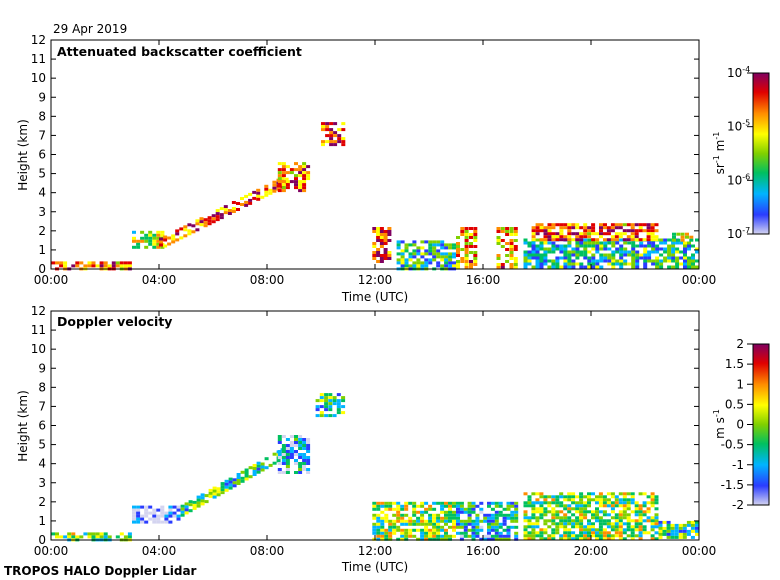 This screenshot has width=780, height=580. Describe the element at coordinates (42, 231) in the screenshot. I see `y-tick-label: 2` at that location.